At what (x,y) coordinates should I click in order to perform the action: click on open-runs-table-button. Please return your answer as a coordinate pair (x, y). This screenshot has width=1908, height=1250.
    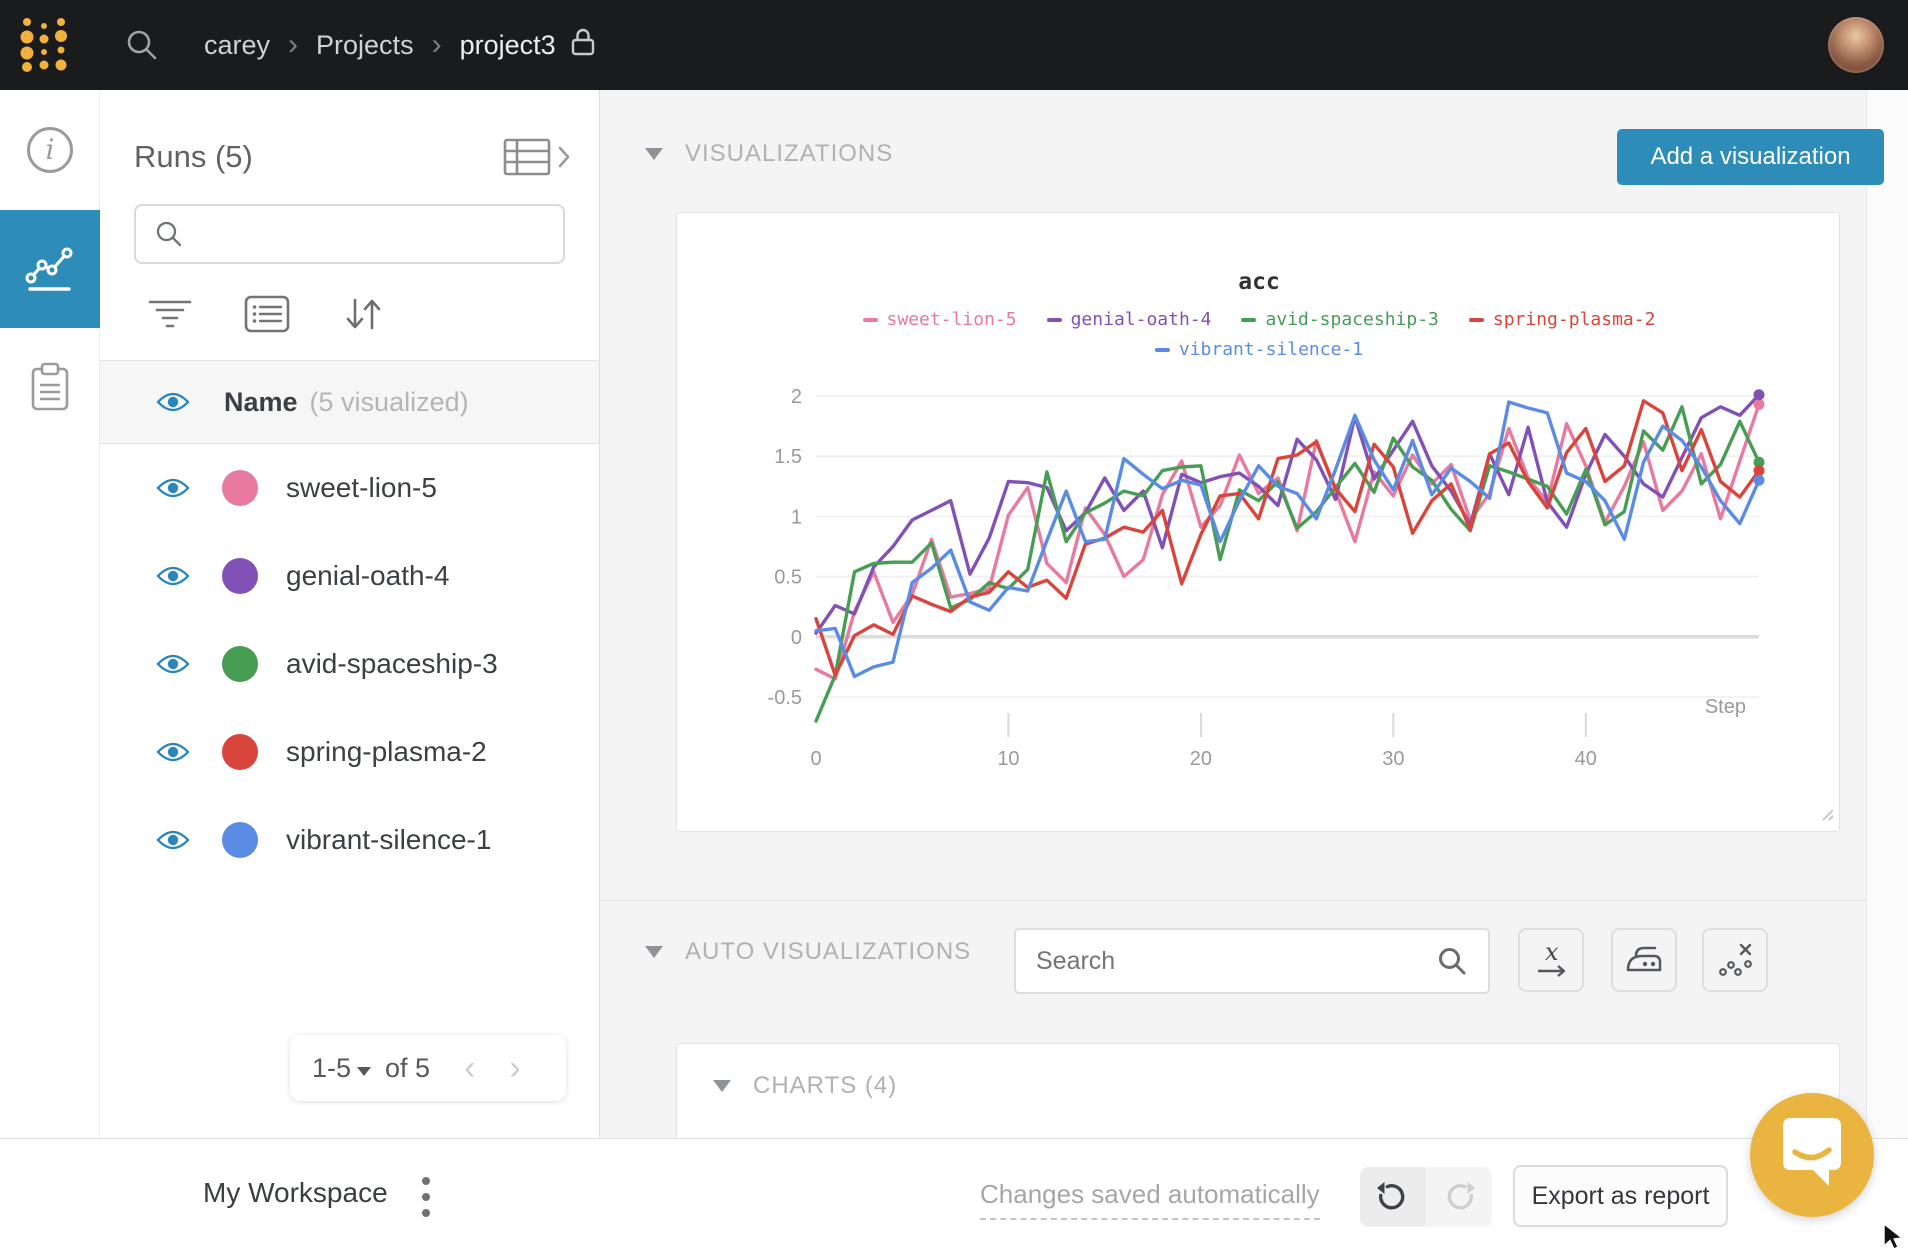
    Looking at the image, I should click on (537, 157).